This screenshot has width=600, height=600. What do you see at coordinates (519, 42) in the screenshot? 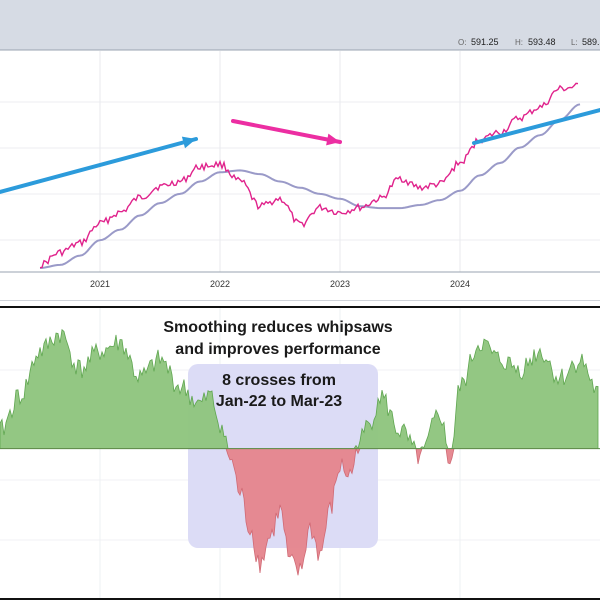
I see `high-label: H:` at bounding box center [519, 42].